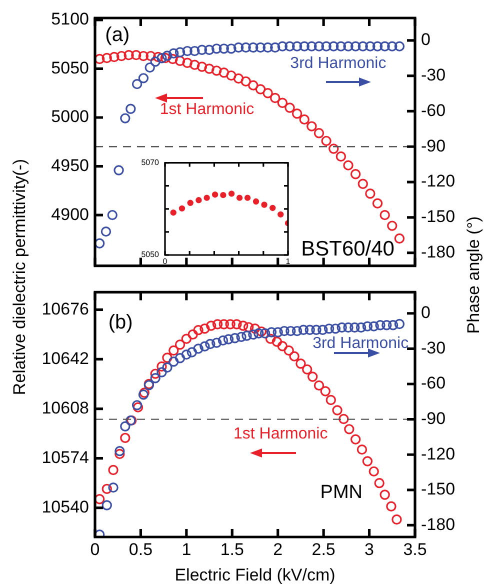  I want to click on y-tick-label: 4950, so click(70, 165).